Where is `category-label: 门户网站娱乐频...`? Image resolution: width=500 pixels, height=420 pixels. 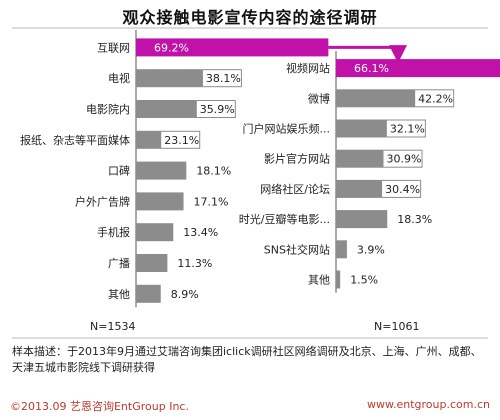
category-label: 门户网站娱乐频... is located at coordinates (287, 129).